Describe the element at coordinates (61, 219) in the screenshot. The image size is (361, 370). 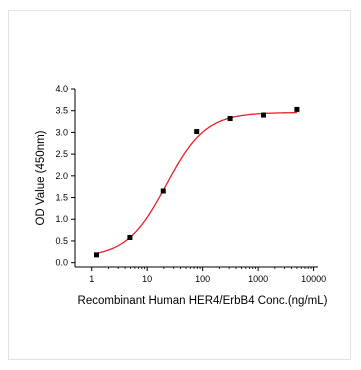
I see `y-tick-label: 1.0` at that location.